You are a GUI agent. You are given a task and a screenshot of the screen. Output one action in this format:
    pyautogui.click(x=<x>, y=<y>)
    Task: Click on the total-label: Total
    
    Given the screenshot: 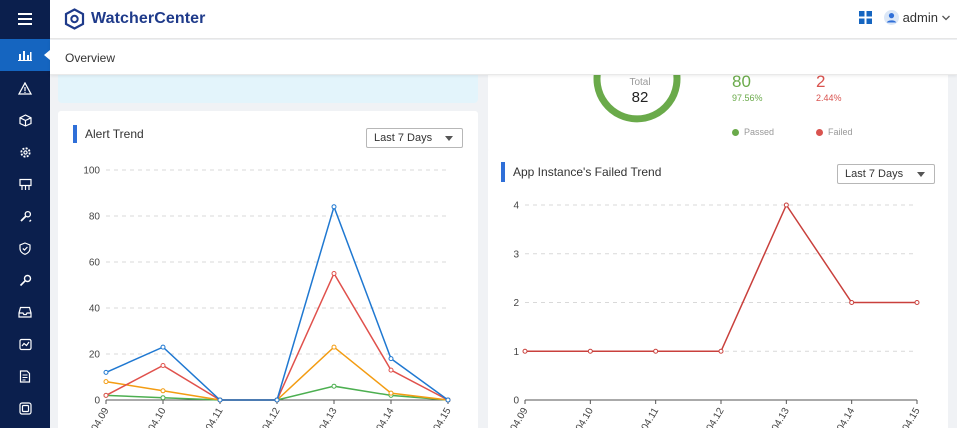 What is the action you would take?
    pyautogui.click(x=640, y=82)
    